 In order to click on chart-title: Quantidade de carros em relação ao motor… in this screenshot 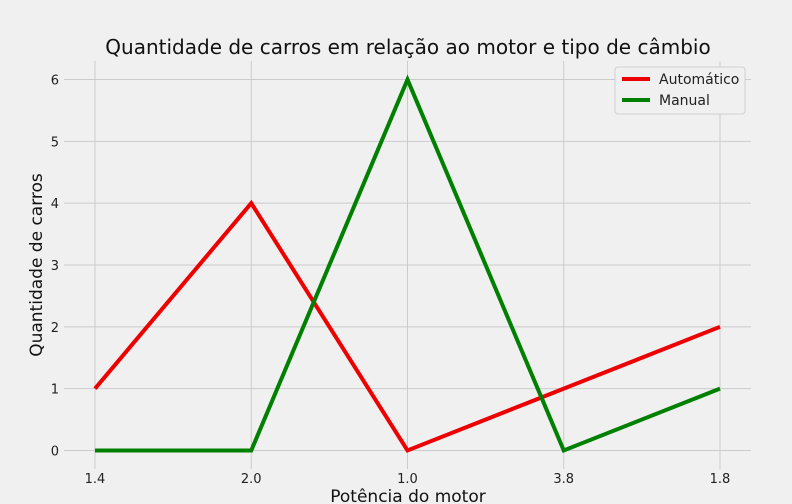, I will do `click(407, 47)`.